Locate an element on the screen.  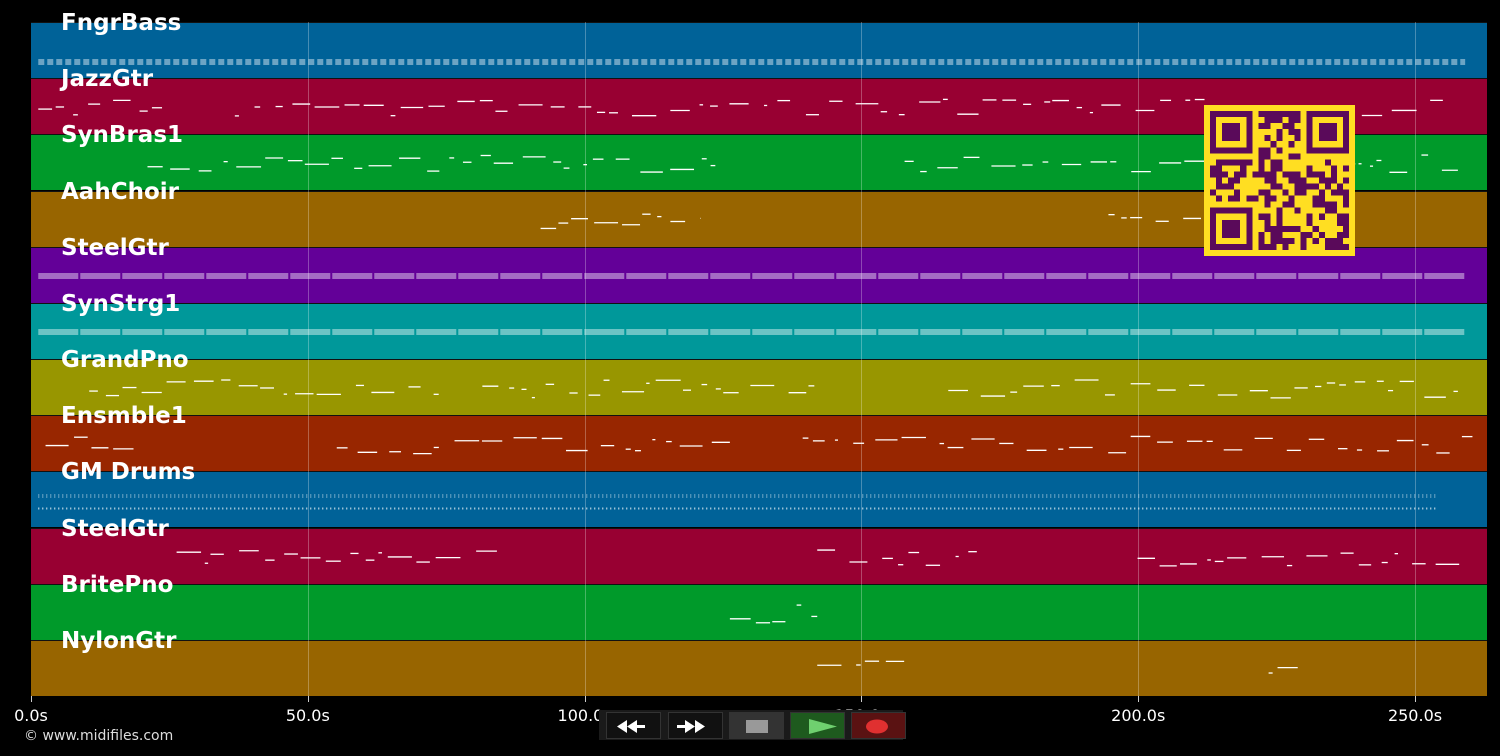
track-name: GM Drums is located at coordinates (128, 472).